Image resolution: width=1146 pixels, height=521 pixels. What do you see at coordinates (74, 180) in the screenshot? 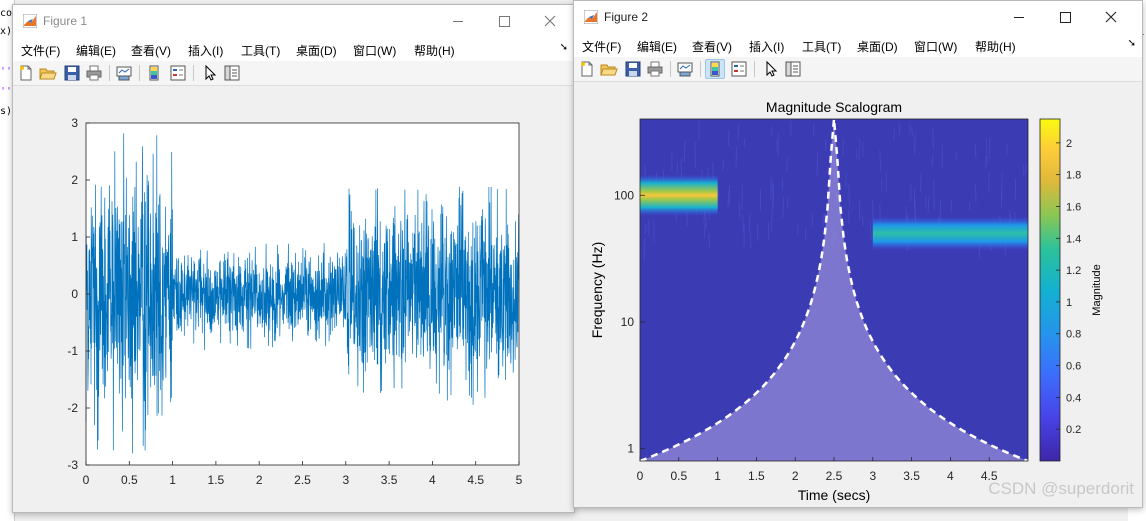
I see `y-tick-label: 2` at bounding box center [74, 180].